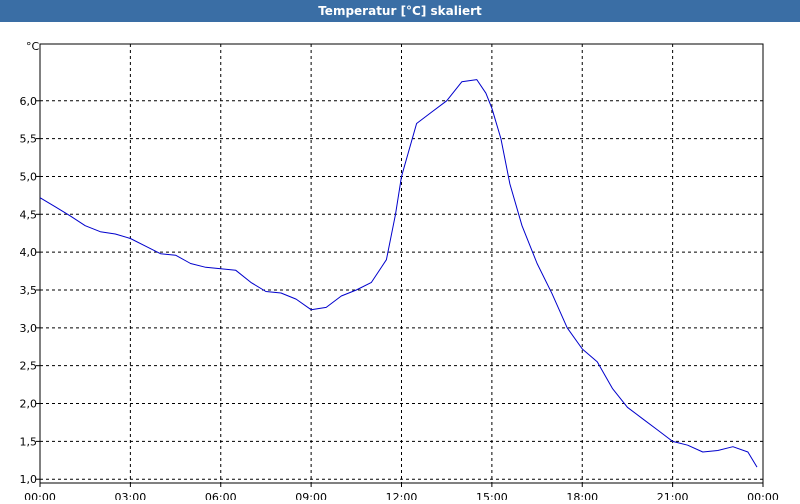 The width and height of the screenshot is (800, 504). I want to click on y-tick-label: 4,5, so click(29, 214).